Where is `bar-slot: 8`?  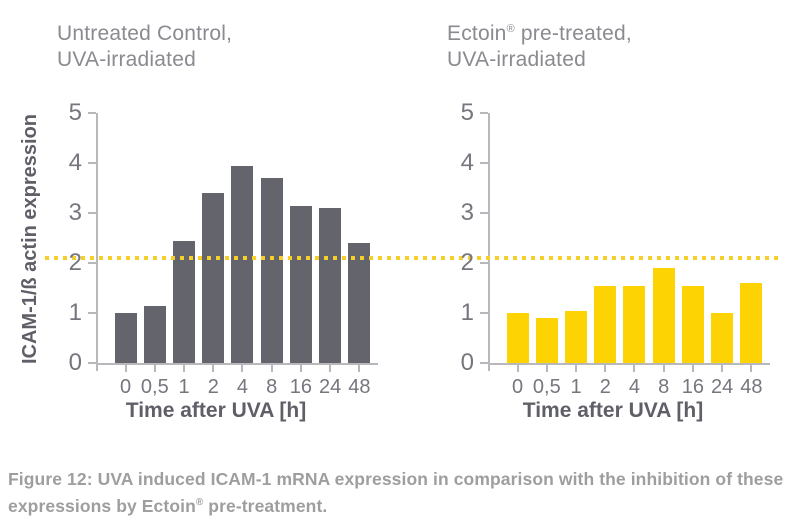 bar-slot: 8 is located at coordinates (271, 255).